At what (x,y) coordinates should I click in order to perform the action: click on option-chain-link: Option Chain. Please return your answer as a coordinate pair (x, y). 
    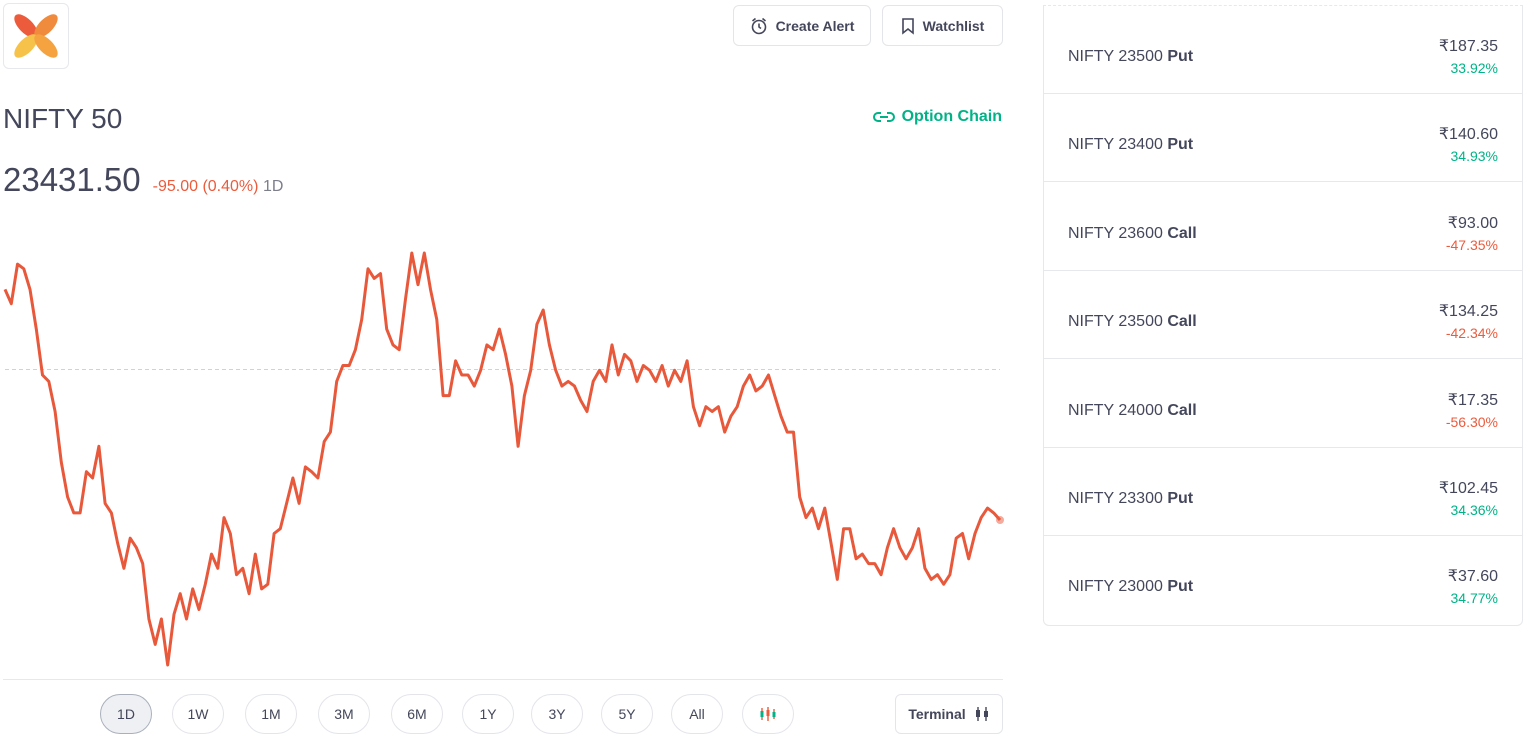
    Looking at the image, I should click on (937, 117).